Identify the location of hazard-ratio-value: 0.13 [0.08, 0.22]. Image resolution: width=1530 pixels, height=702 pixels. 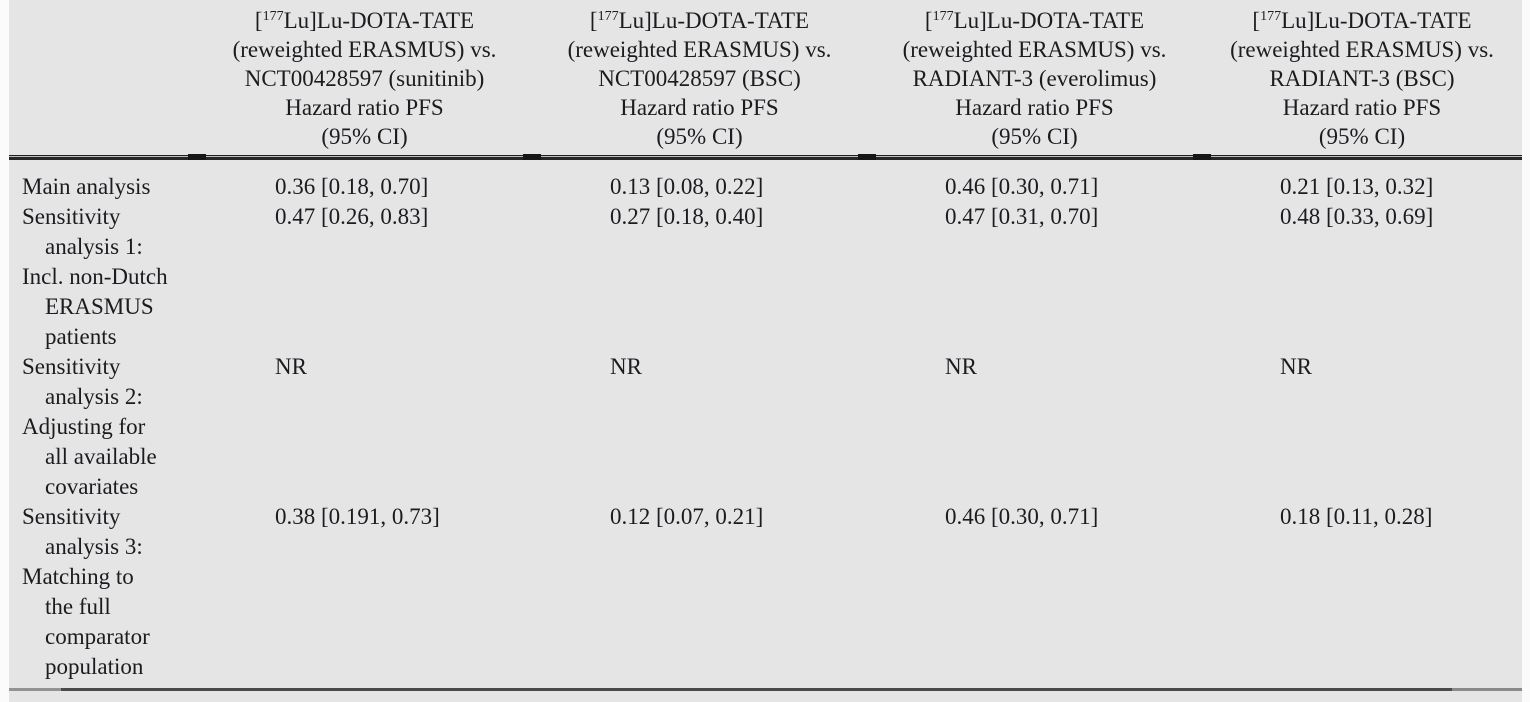
(687, 186).